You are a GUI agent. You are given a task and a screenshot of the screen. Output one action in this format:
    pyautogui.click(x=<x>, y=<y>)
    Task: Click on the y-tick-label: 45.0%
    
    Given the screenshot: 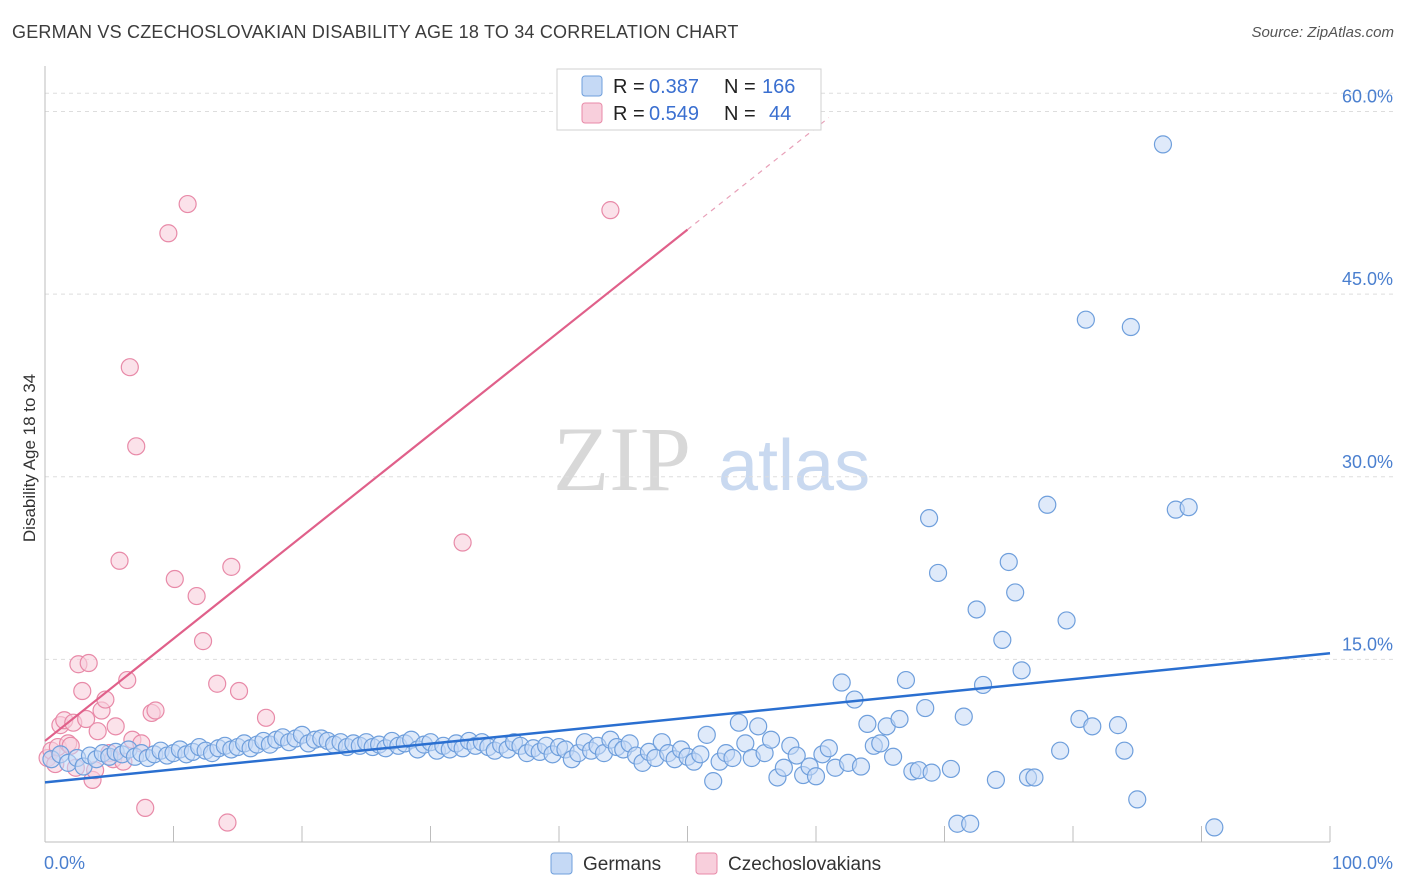 What is the action you would take?
    pyautogui.click(x=1367, y=279)
    